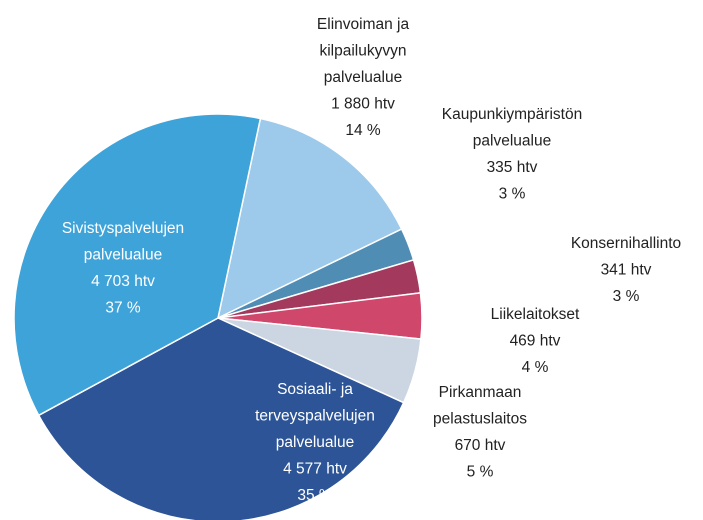  I want to click on slice-label: Liikelaitokset, so click(535, 314).